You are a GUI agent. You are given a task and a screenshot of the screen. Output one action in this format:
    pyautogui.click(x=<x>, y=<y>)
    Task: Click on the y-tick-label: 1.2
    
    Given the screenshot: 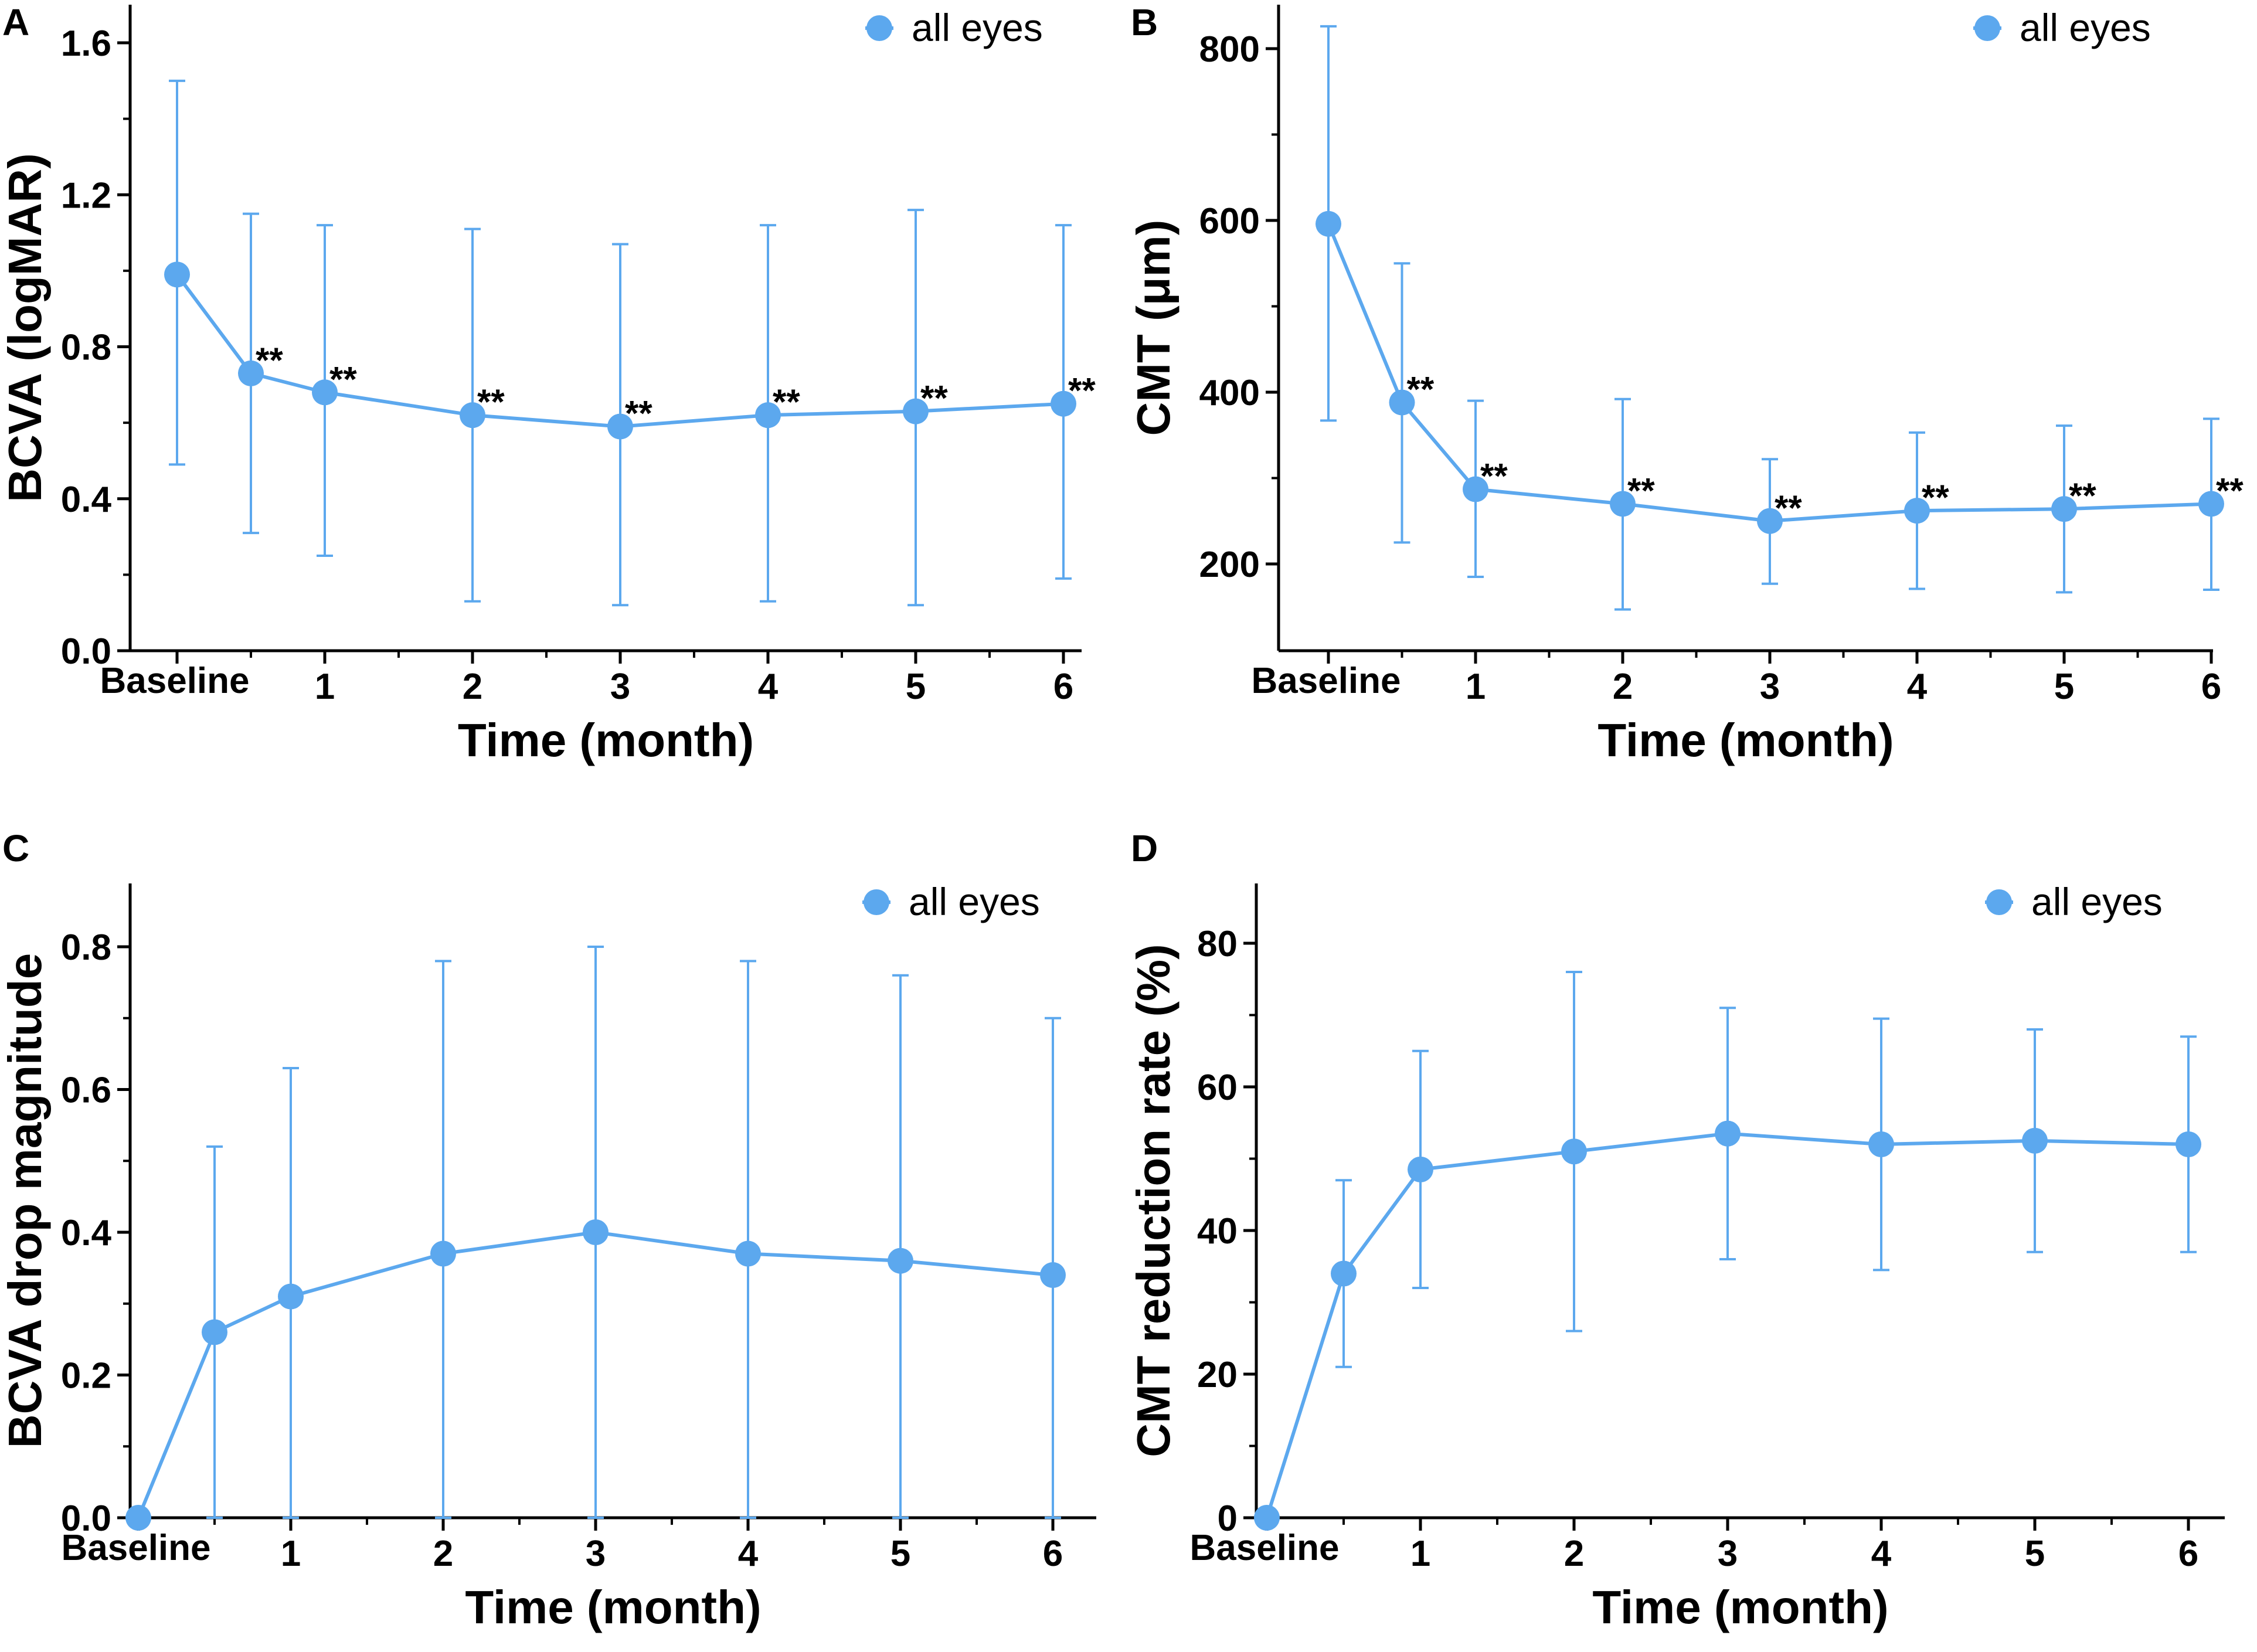 What is the action you would take?
    pyautogui.click(x=86, y=196)
    